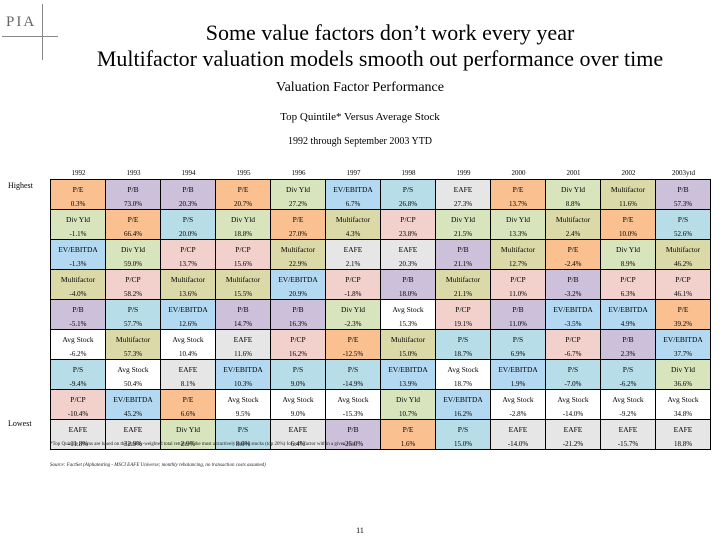 The image size is (720, 540). I want to click on year-header-1992: 1992, so click(78, 173).